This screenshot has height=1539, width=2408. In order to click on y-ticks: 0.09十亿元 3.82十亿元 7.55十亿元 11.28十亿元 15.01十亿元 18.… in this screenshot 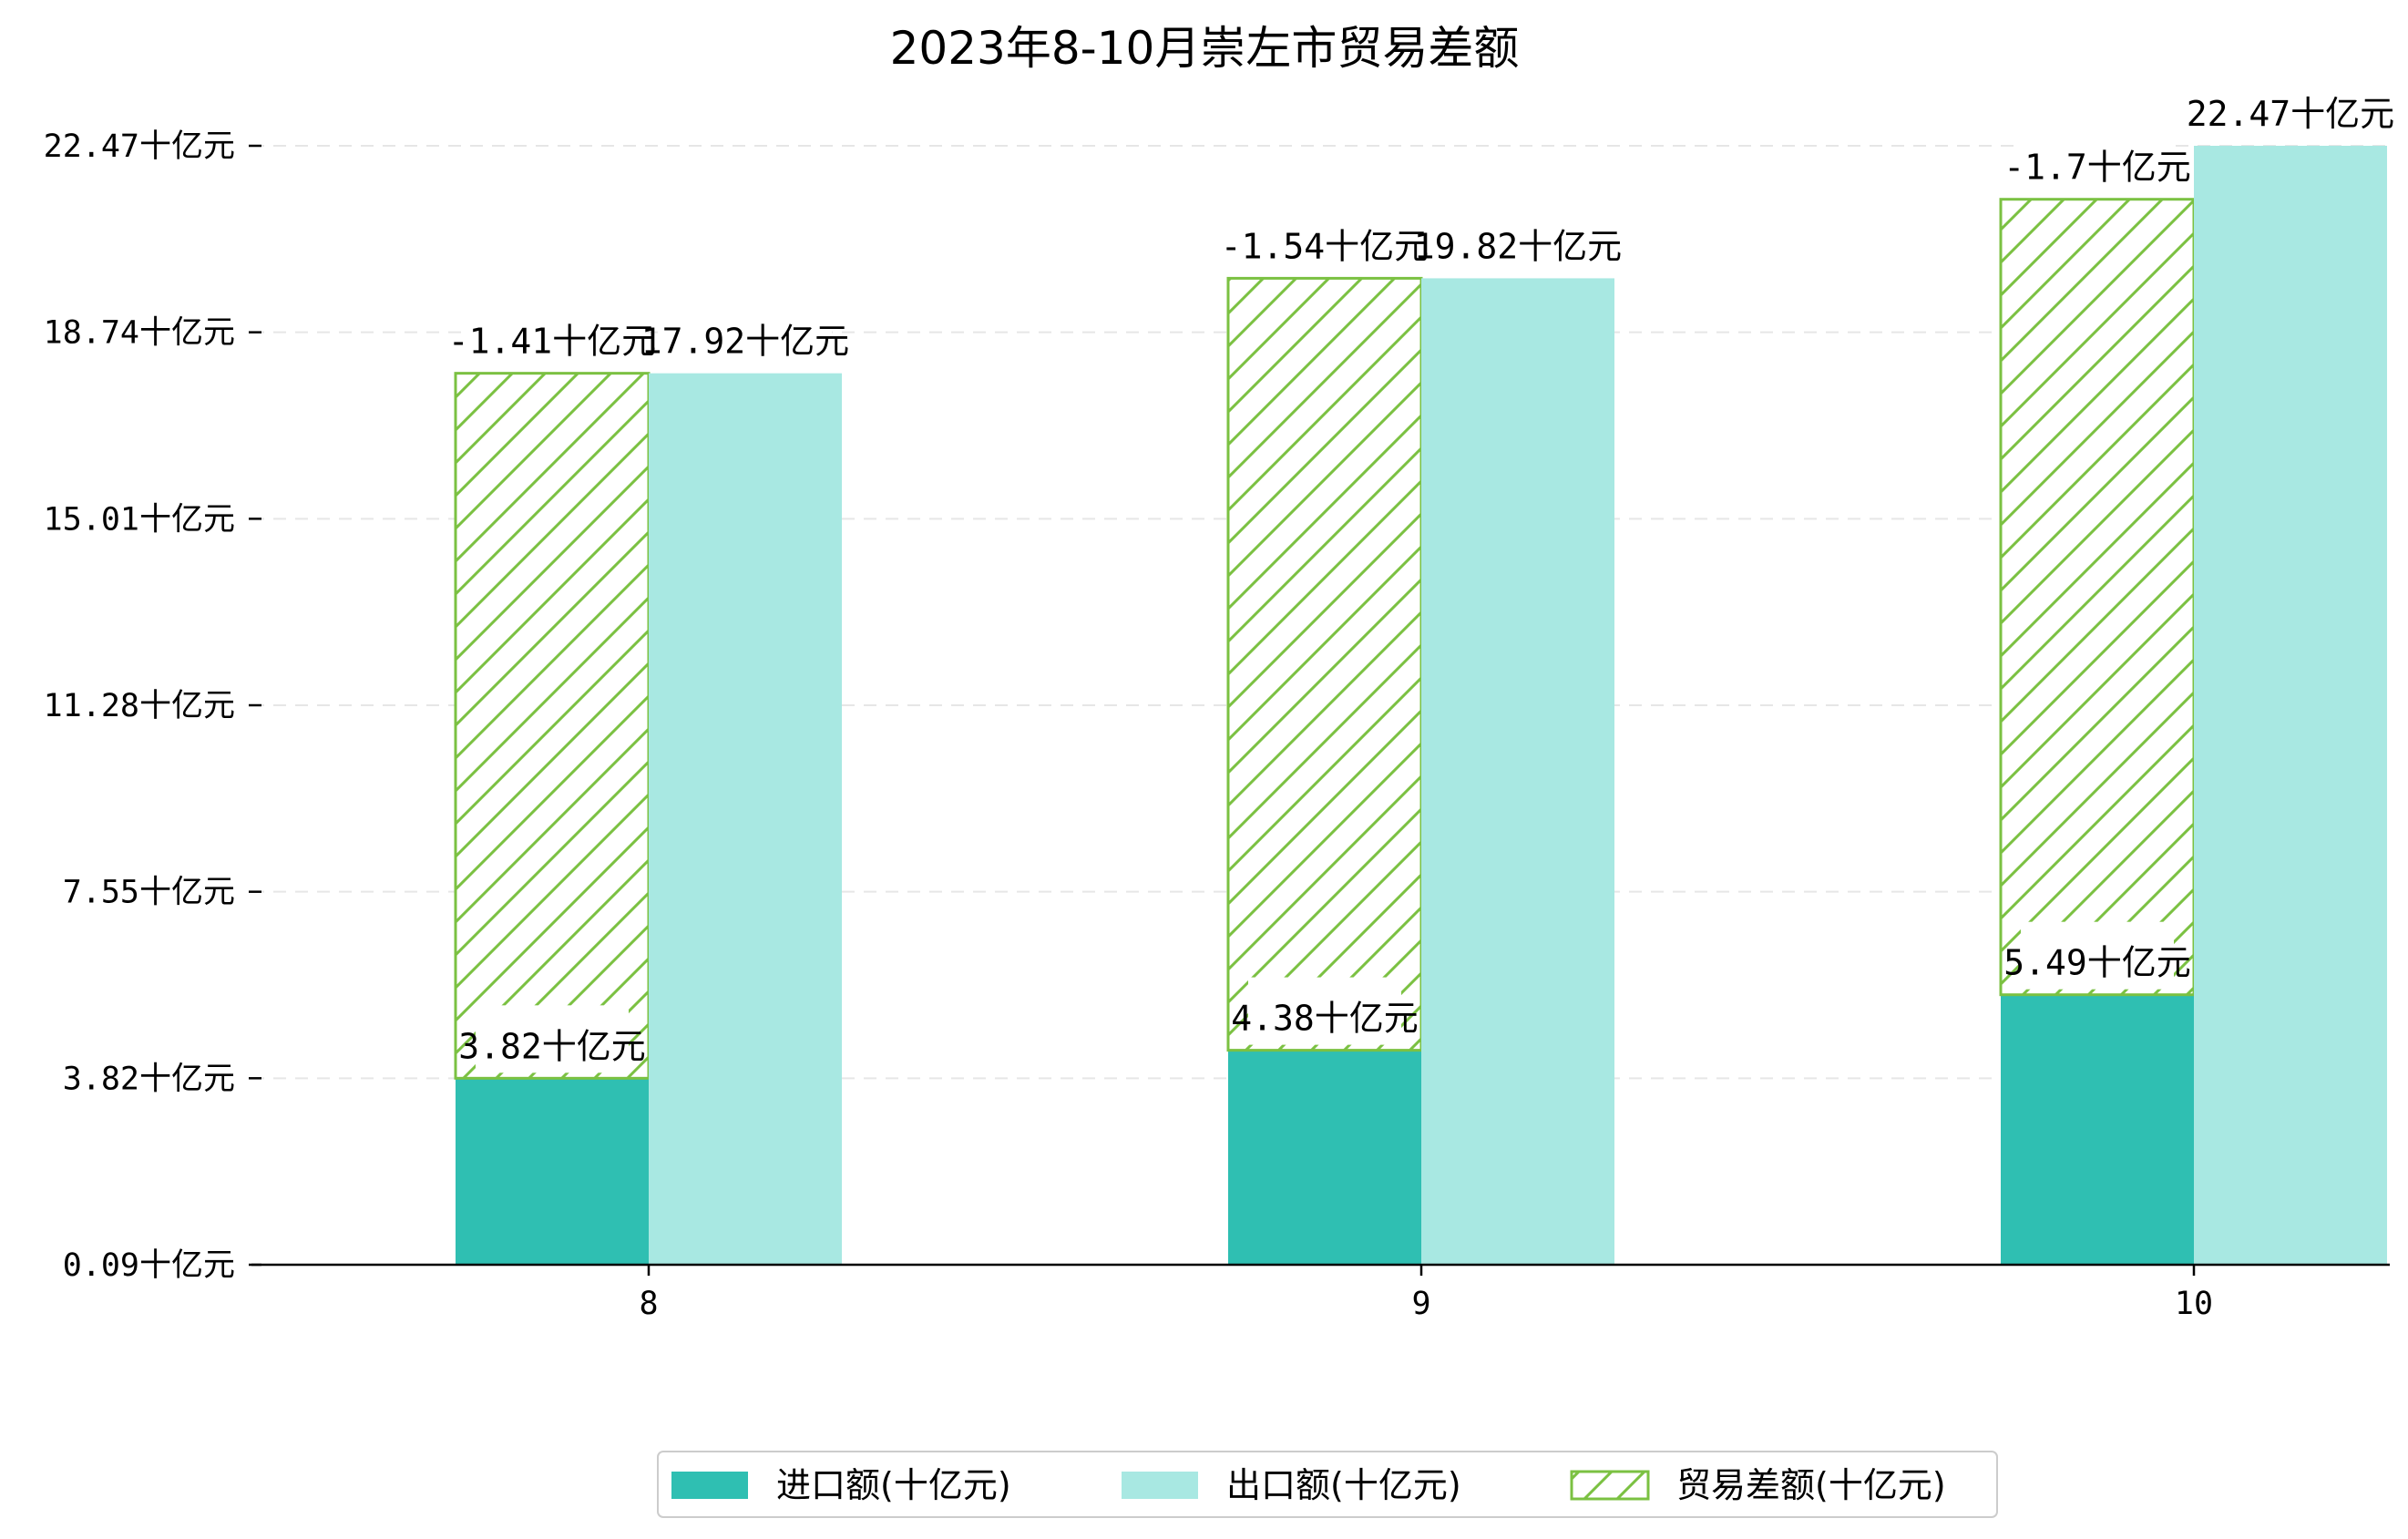, I will do `click(153, 706)`.